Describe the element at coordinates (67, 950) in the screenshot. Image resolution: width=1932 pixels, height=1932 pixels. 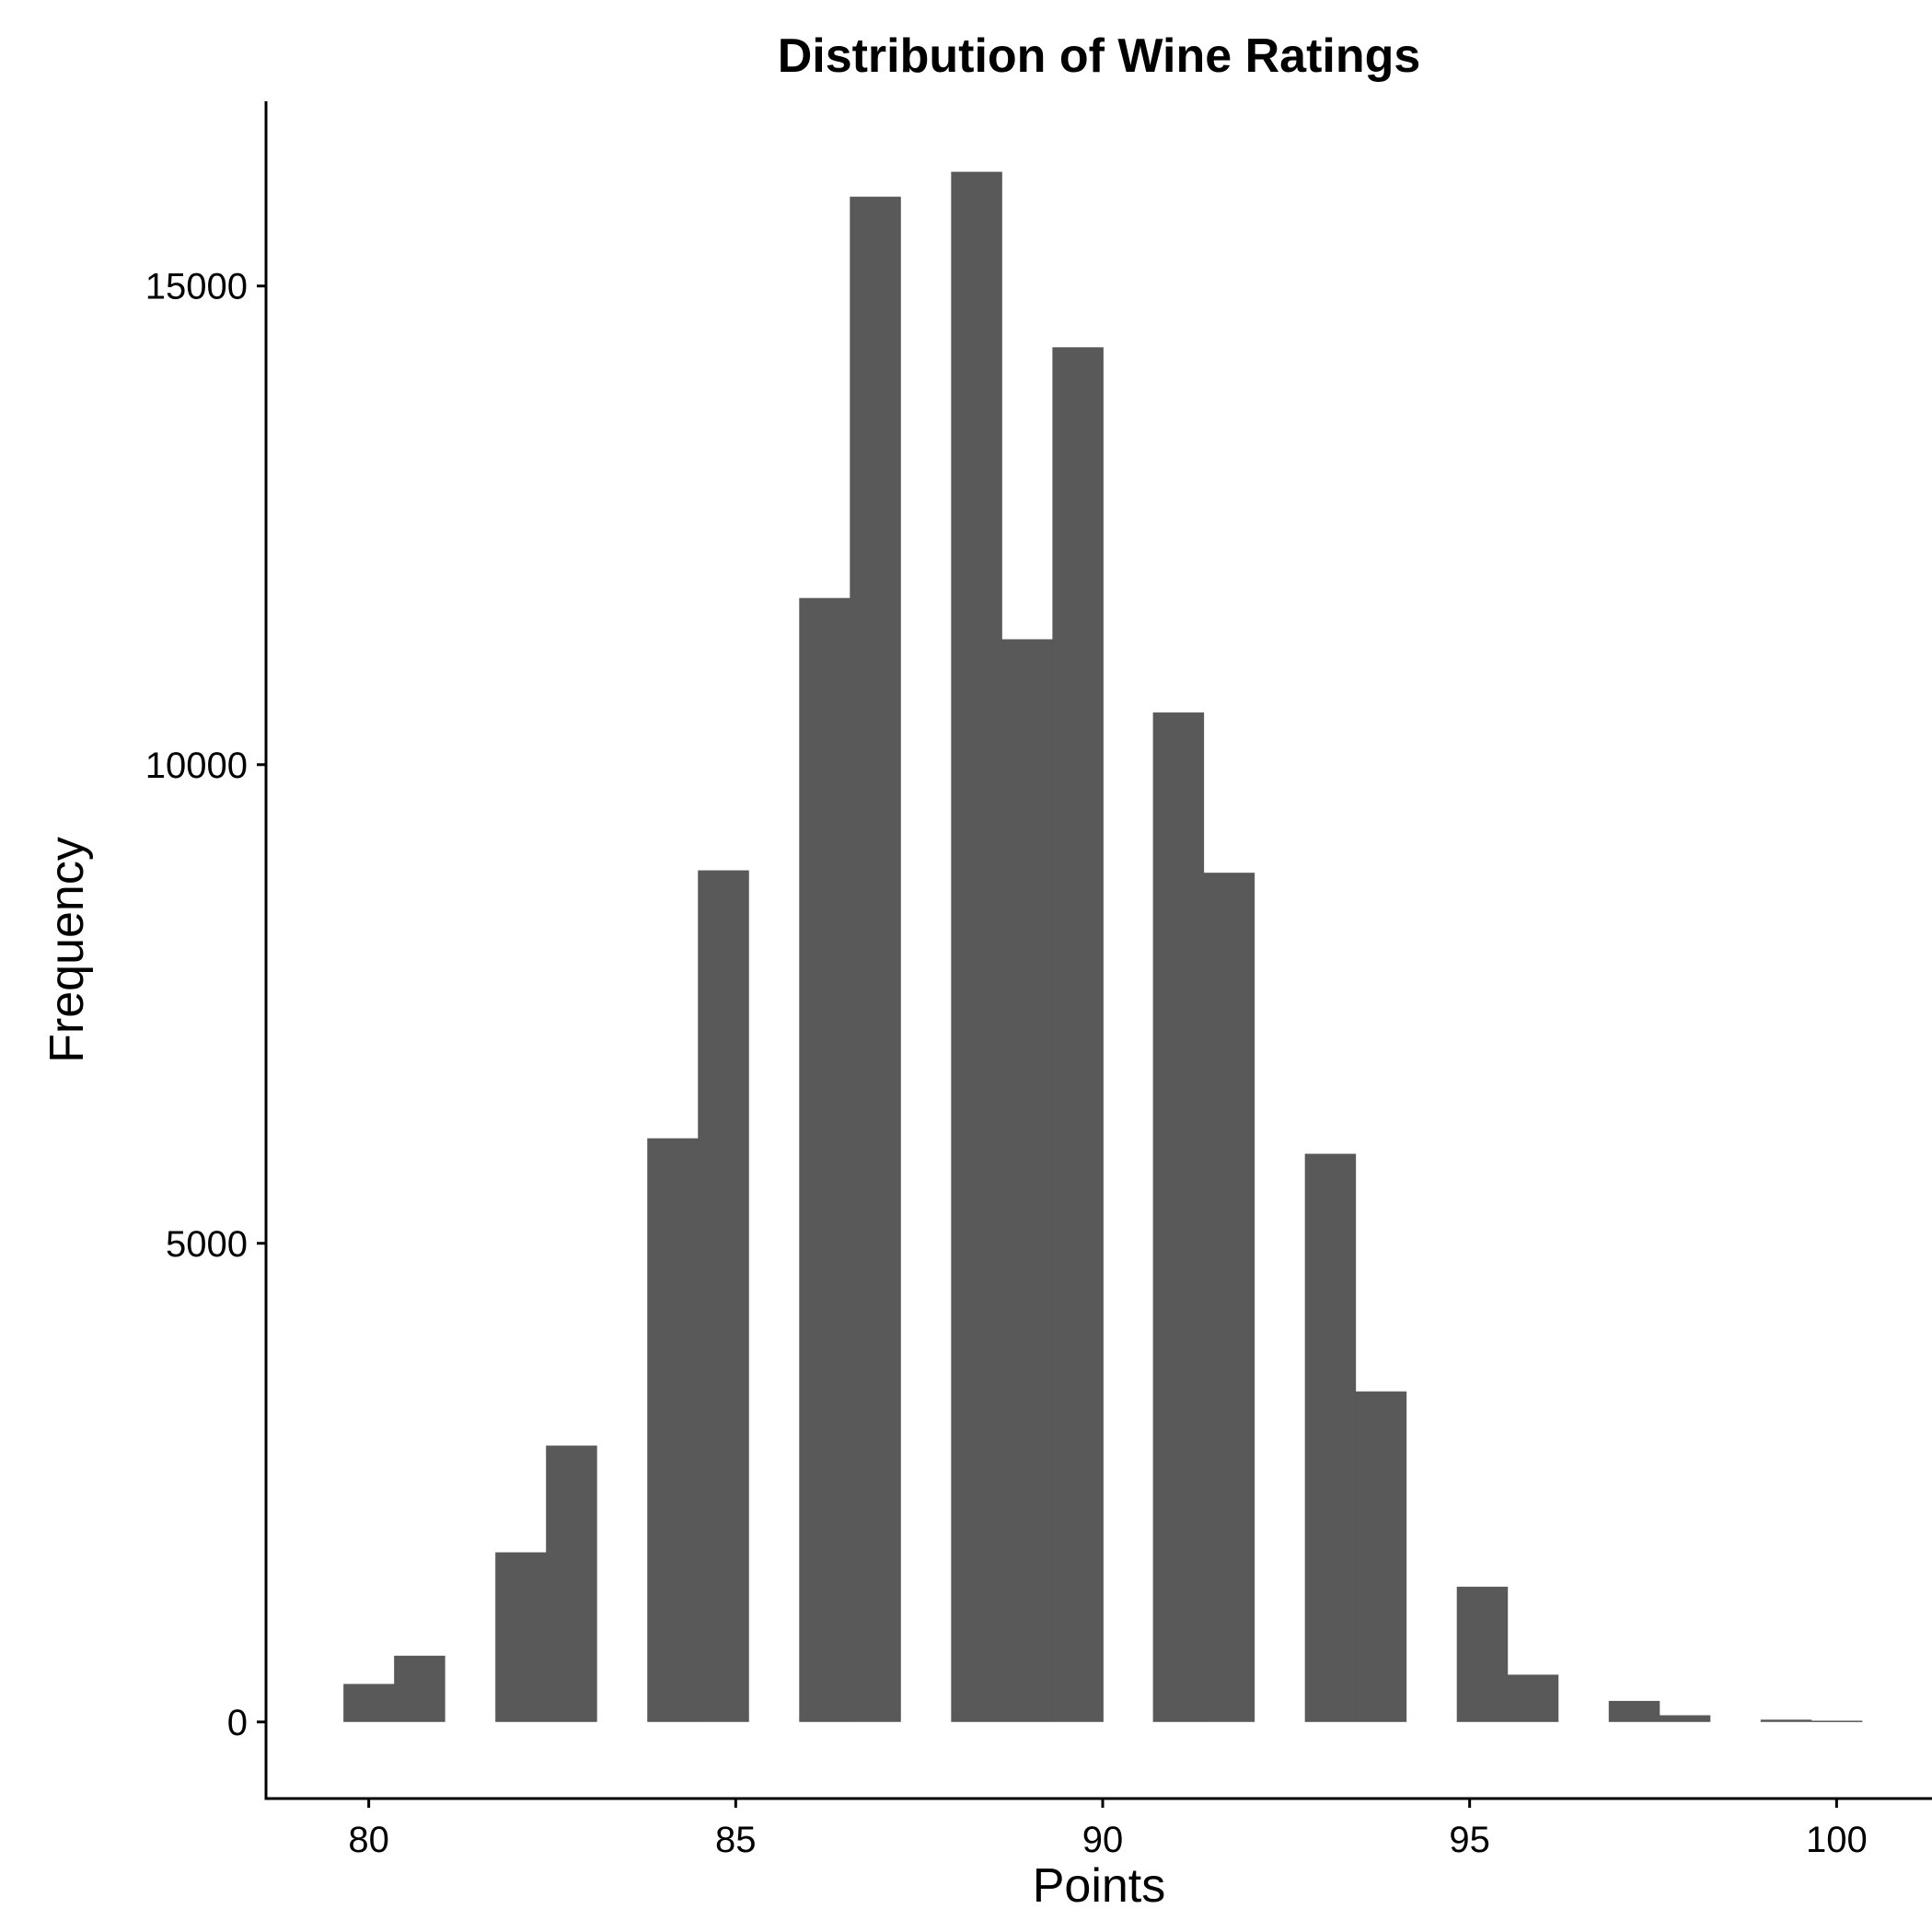
I see `y-axis-label: Frequency` at that location.